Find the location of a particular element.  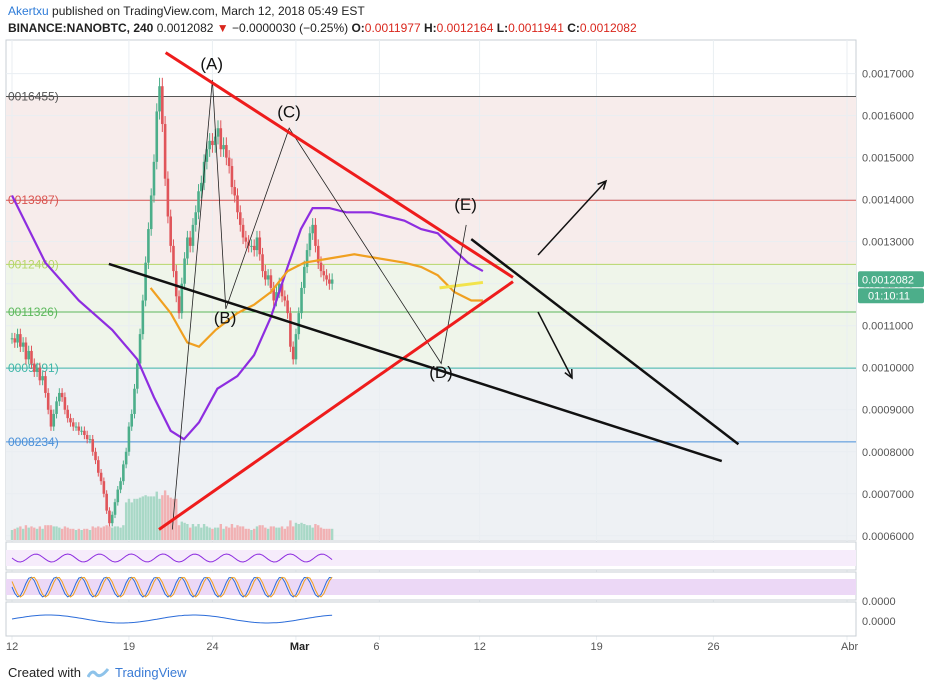

wave-label: (A) is located at coordinates (211, 63).